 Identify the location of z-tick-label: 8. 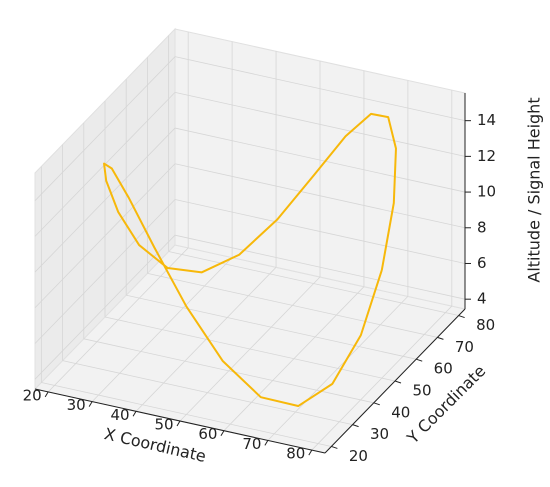
(482, 227).